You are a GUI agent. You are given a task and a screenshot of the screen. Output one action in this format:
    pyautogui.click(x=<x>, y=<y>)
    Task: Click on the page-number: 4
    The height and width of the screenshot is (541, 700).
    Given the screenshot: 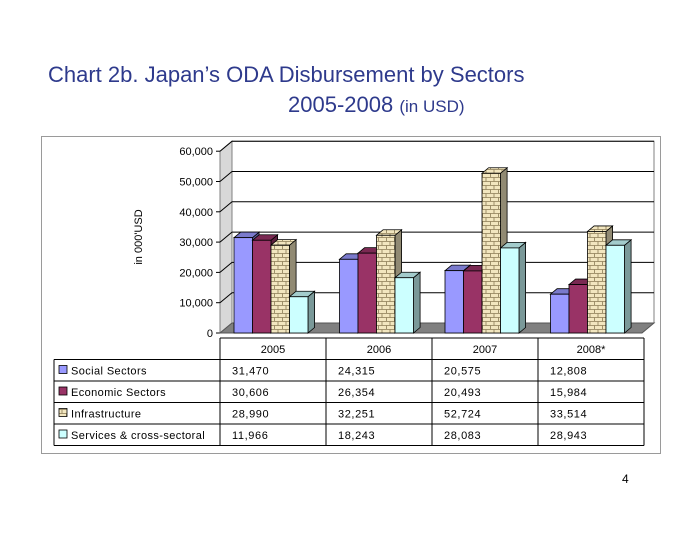 What is the action you would take?
    pyautogui.click(x=625, y=479)
    